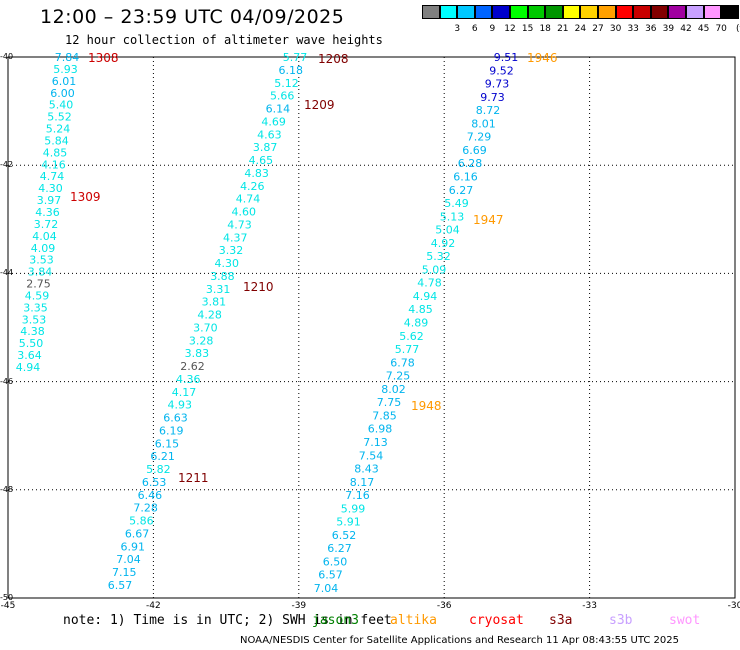 The height and width of the screenshot is (650, 740). What do you see at coordinates (598, 29) in the screenshot?
I see `legend-label: 27` at bounding box center [598, 29].